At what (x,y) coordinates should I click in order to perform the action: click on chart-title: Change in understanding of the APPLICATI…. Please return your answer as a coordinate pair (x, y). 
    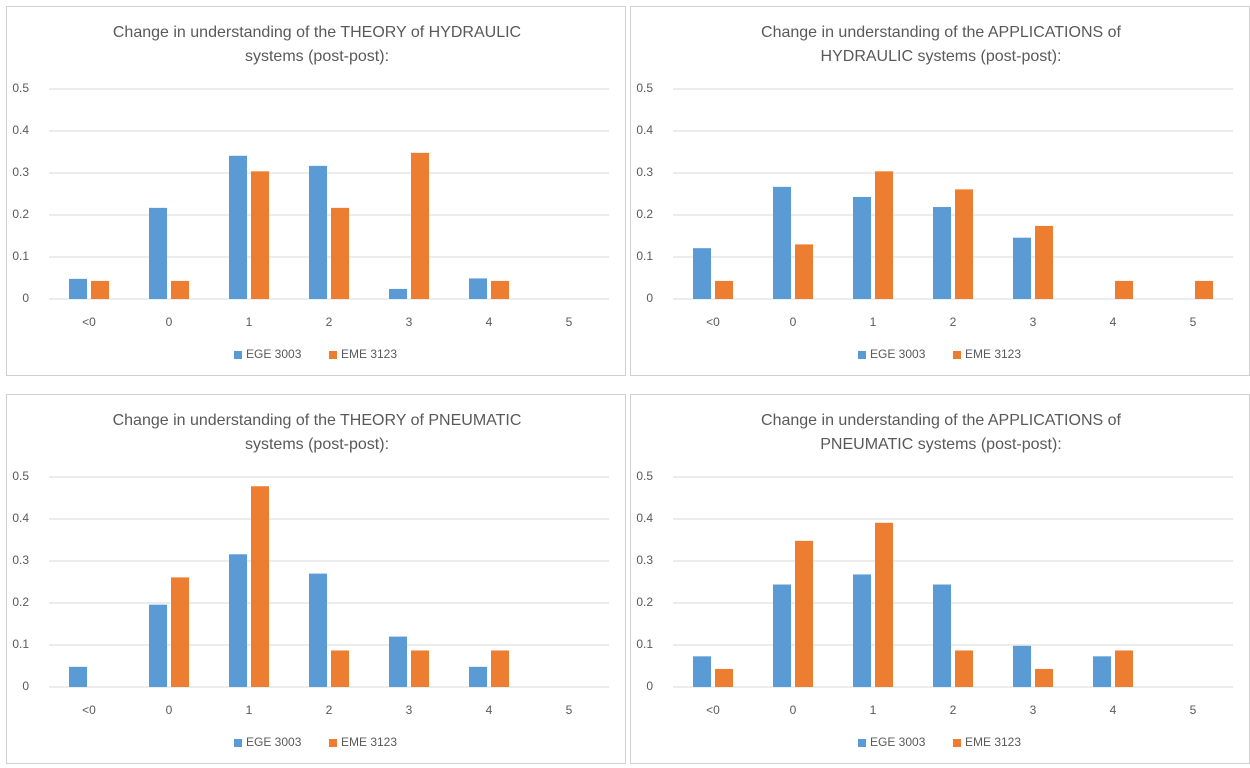
    Looking at the image, I should click on (941, 44).